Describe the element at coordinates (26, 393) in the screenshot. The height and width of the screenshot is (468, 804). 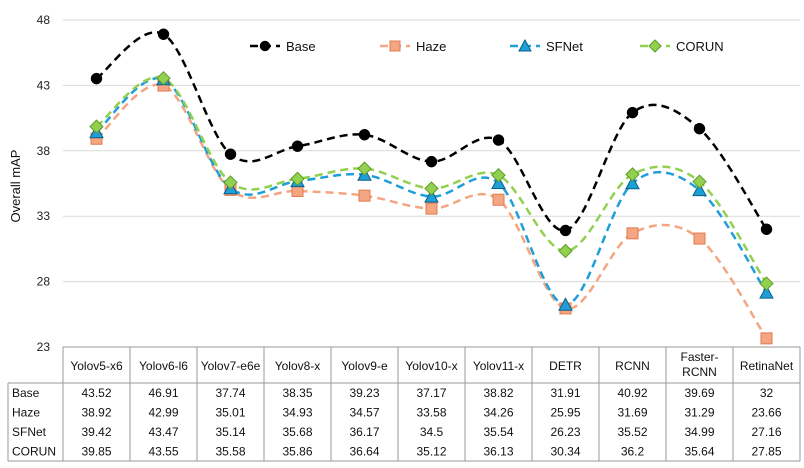
I see `table-row-label-base: Base` at that location.